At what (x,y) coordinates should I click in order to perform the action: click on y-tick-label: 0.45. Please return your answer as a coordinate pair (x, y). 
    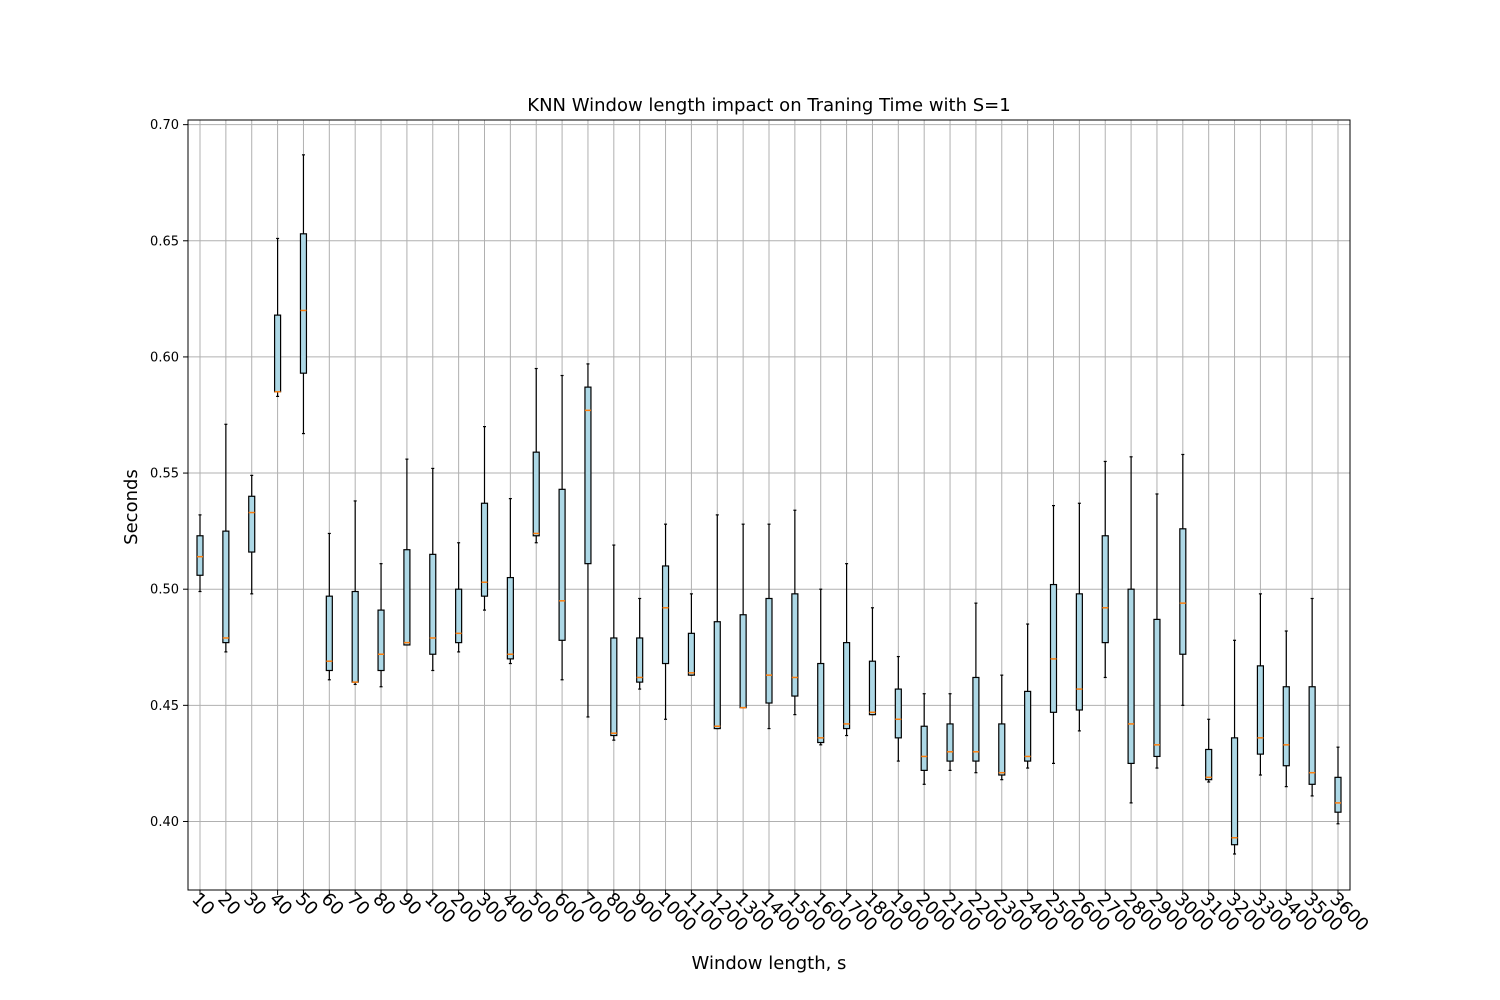
    Looking at the image, I should click on (164, 706).